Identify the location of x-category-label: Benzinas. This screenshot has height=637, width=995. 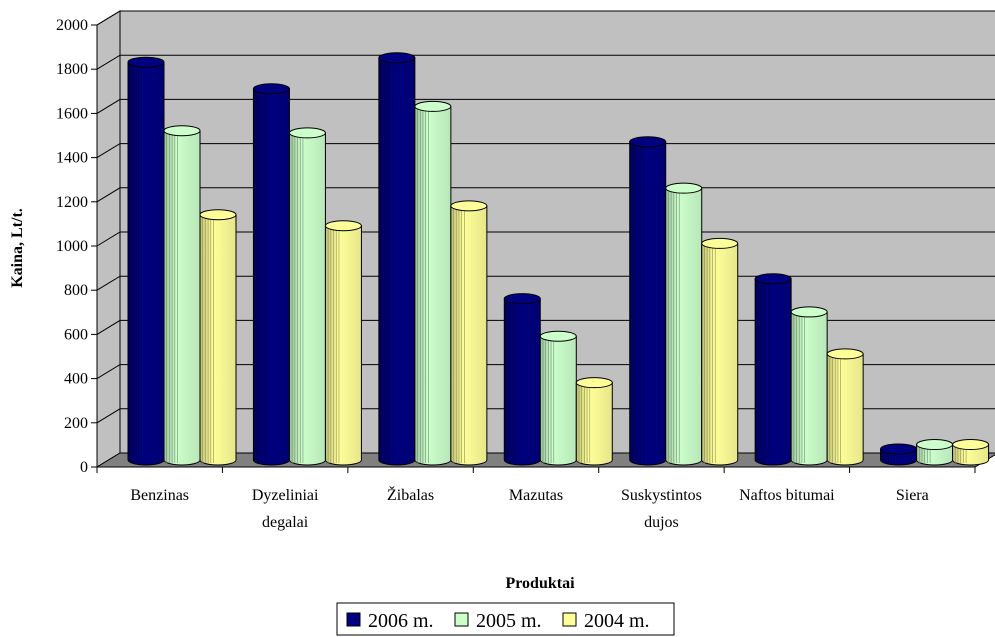
(159, 495).